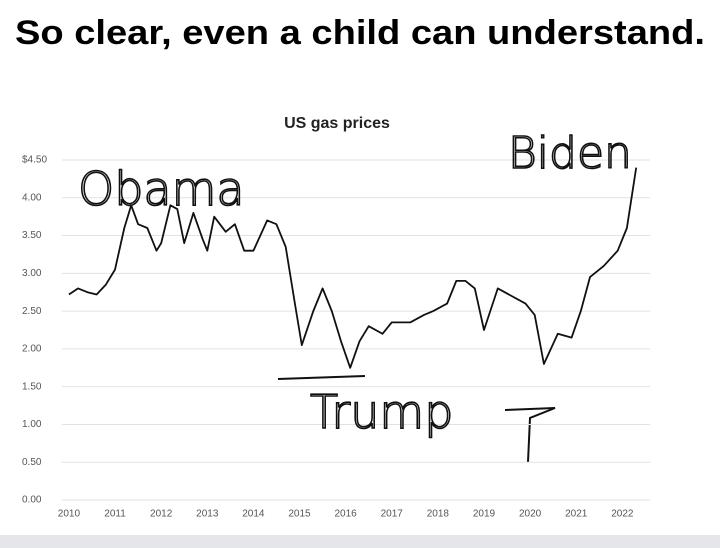 This screenshot has height=548, width=720. What do you see at coordinates (32, 386) in the screenshot?
I see `y-tick-label: 1.50` at bounding box center [32, 386].